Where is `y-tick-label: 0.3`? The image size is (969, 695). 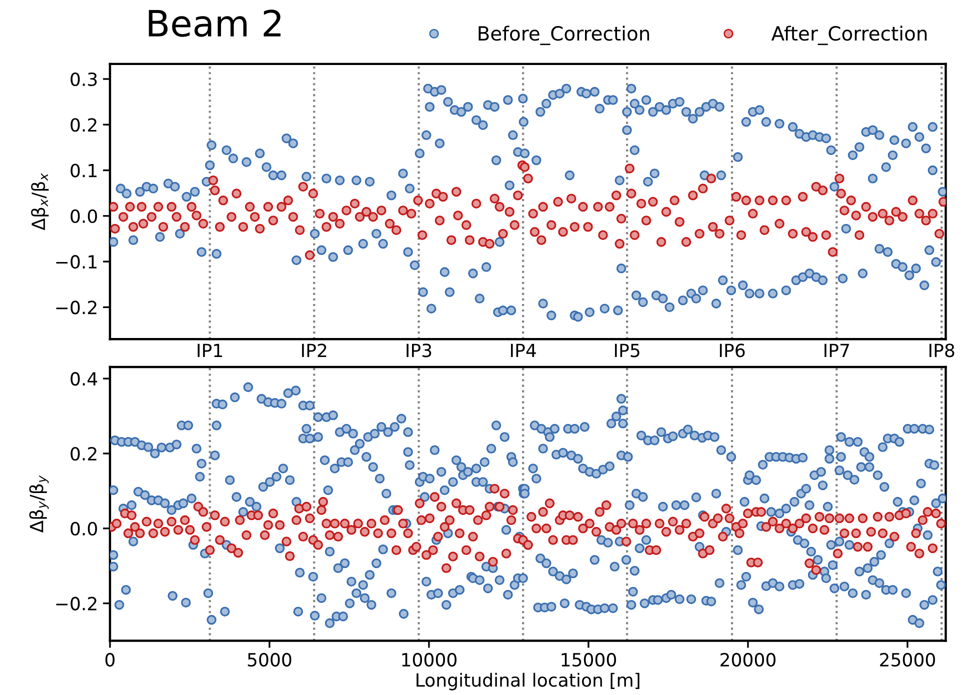 y-tick-label: 0.3 is located at coordinates (83, 79).